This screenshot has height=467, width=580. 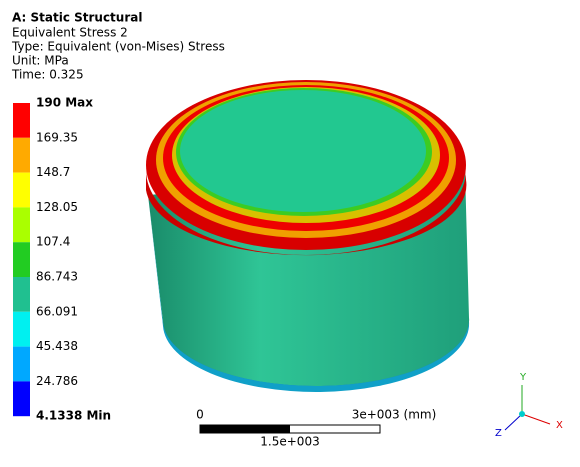 What do you see at coordinates (47, 75) in the screenshot?
I see `header-line: Time: 0.325` at bounding box center [47, 75].